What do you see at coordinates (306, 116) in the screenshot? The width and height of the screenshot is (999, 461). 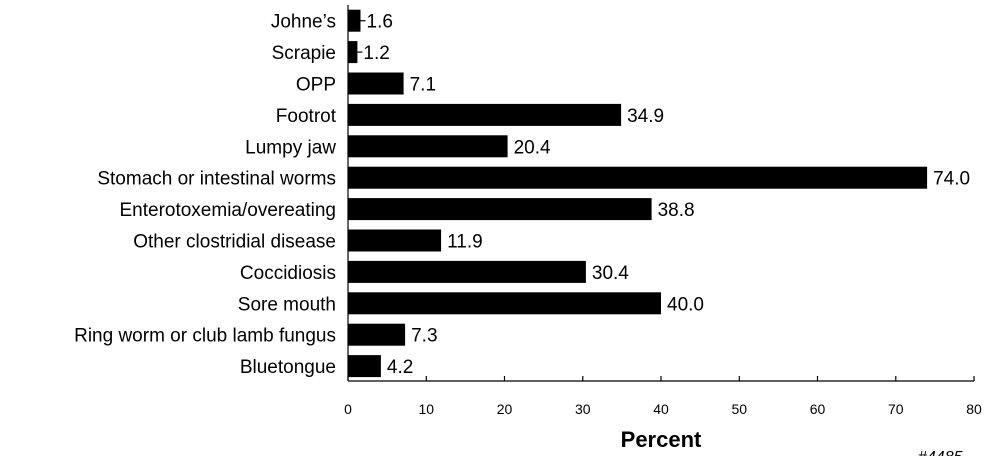 I see `category-label: Footrot` at bounding box center [306, 116].